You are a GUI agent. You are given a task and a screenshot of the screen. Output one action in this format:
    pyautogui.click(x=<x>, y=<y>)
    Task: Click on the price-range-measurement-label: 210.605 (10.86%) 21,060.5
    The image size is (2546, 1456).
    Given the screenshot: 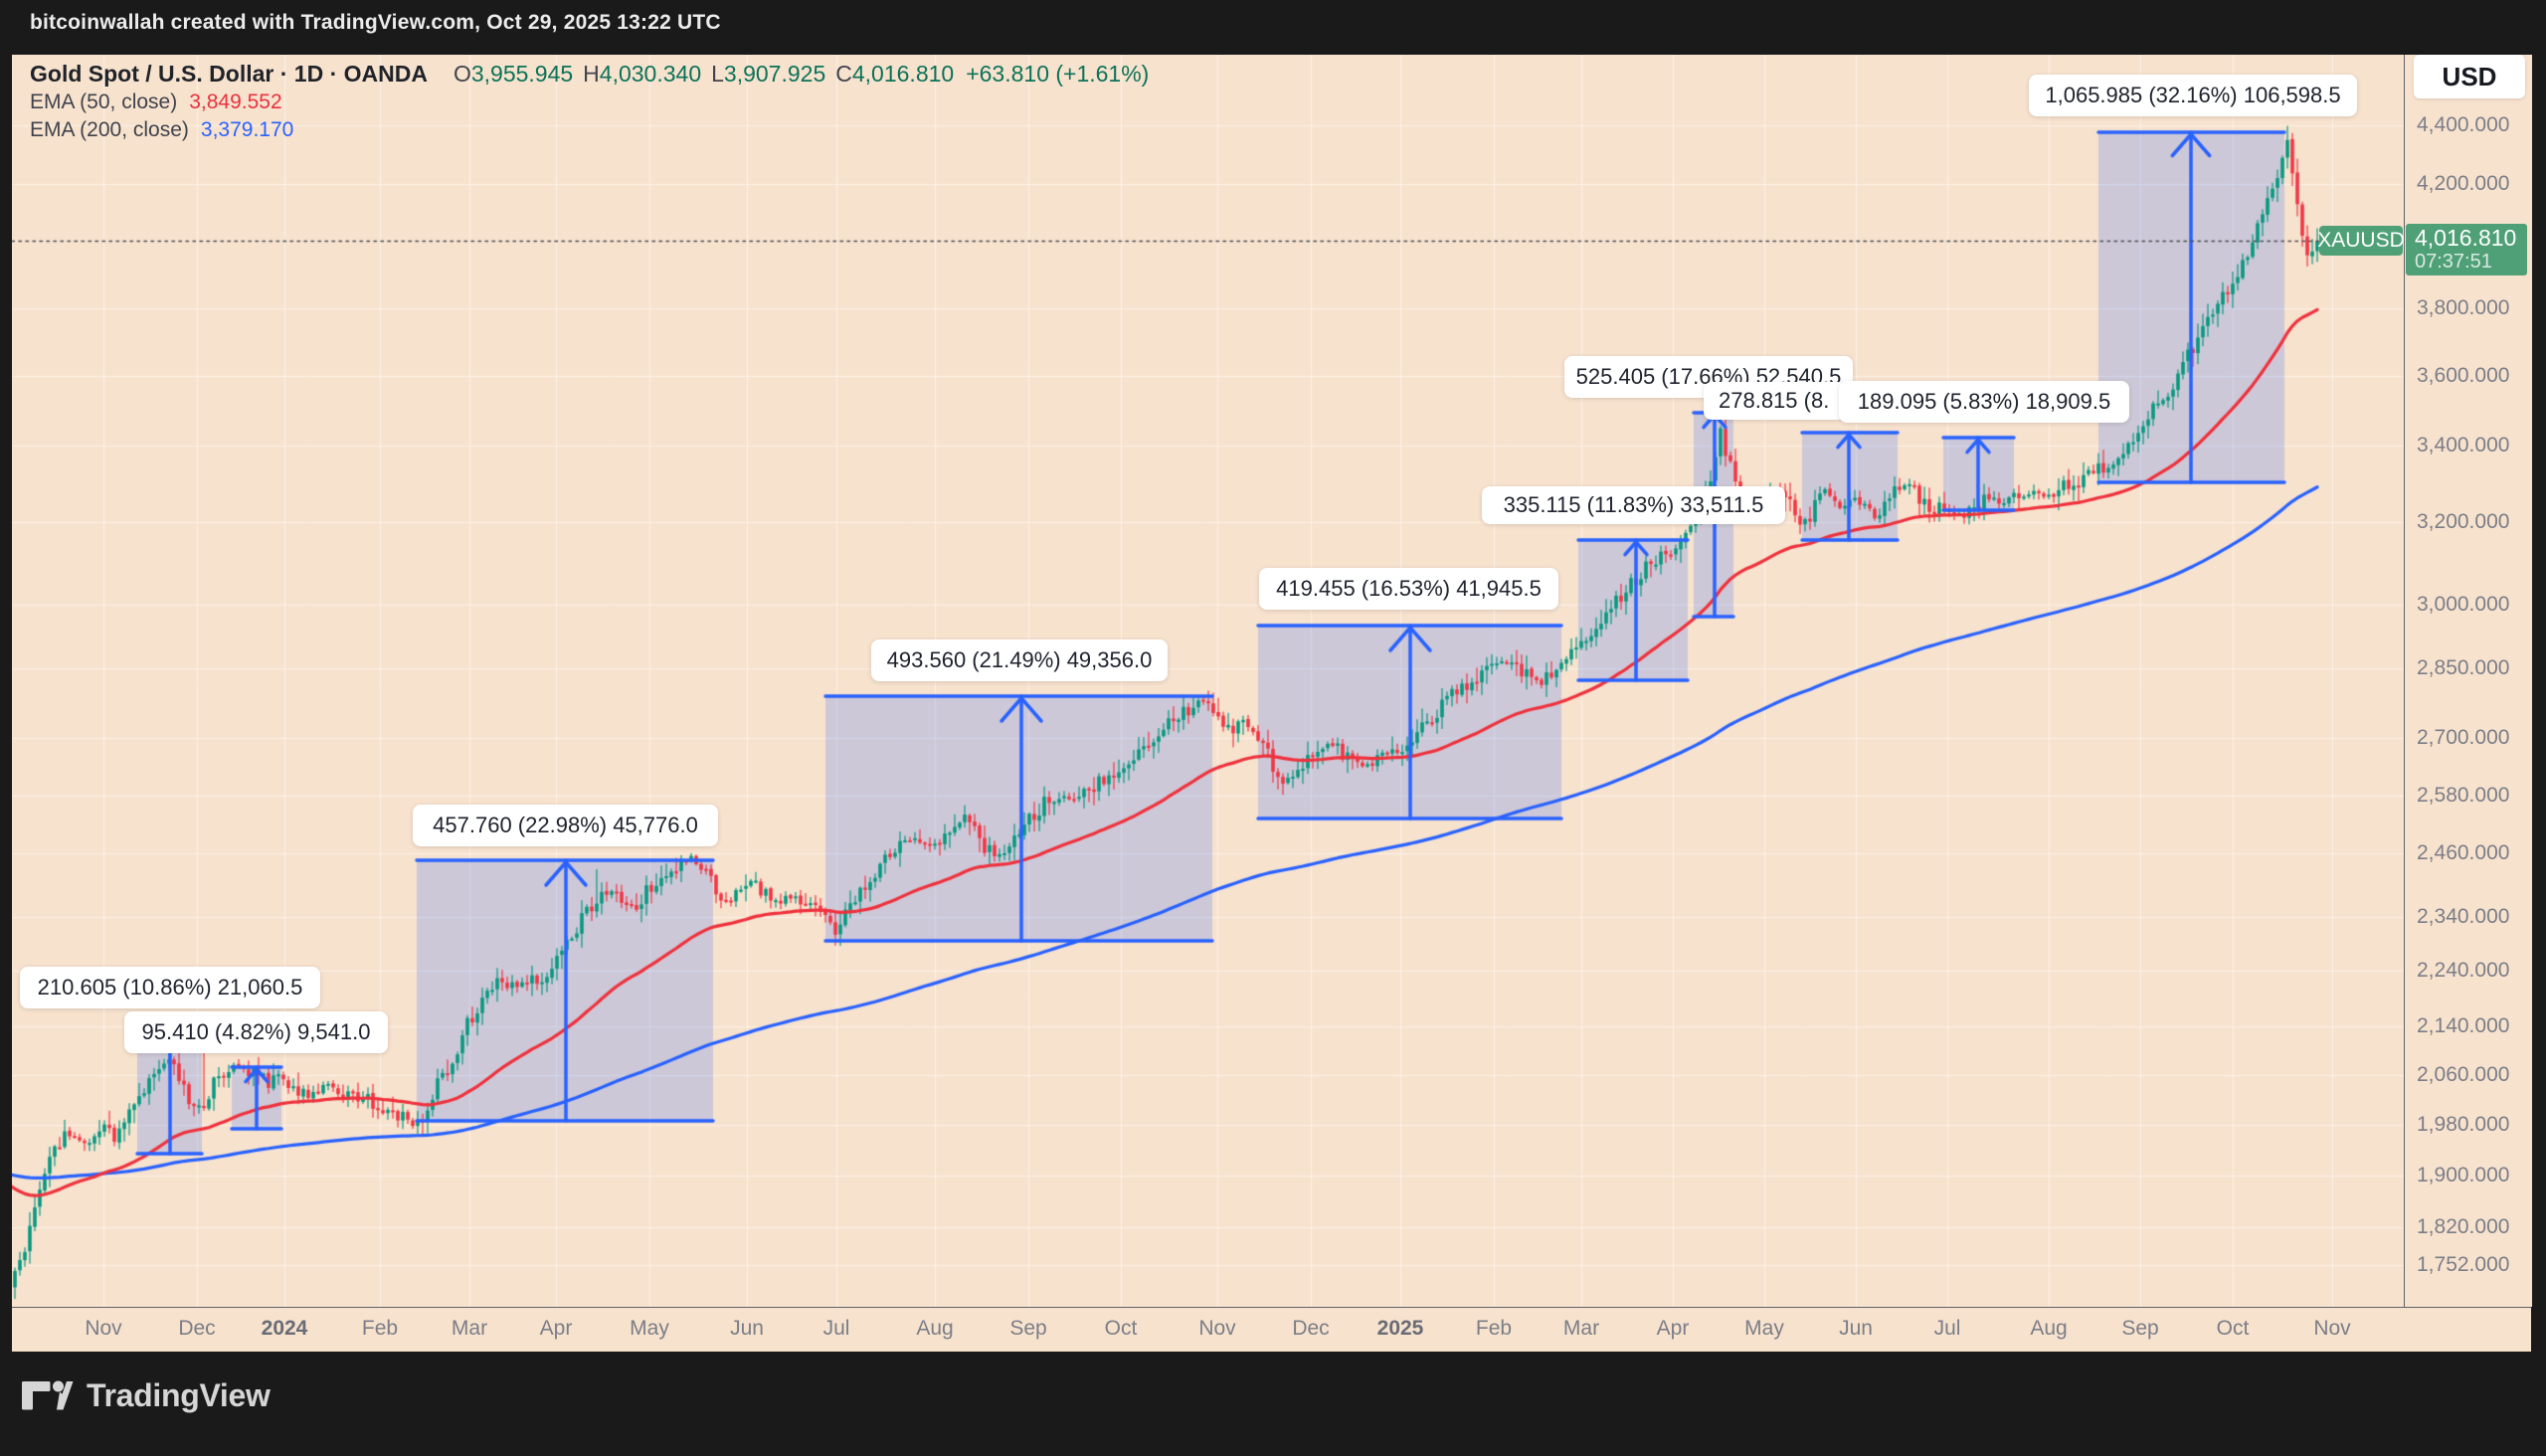 What is the action you would take?
    pyautogui.click(x=170, y=987)
    